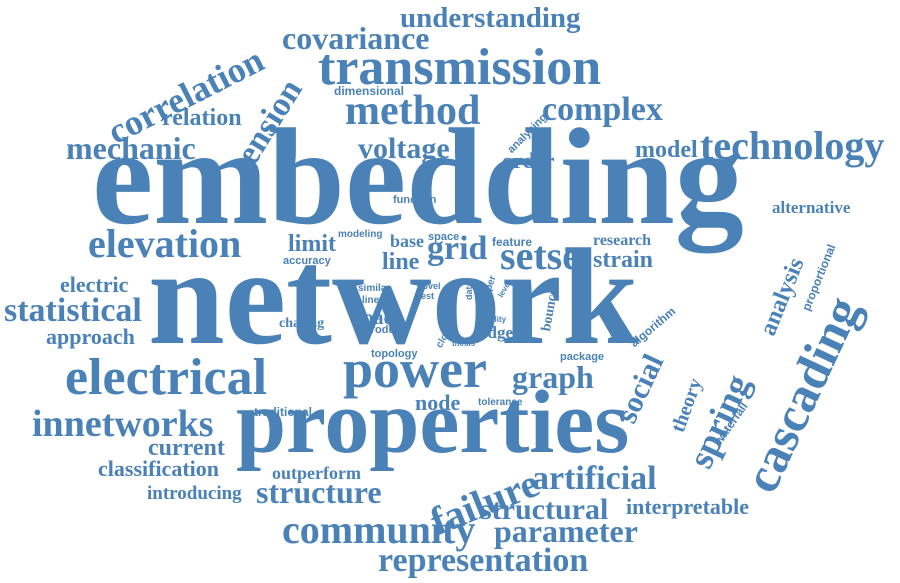  I want to click on word-produce: produce, so click(386, 330).